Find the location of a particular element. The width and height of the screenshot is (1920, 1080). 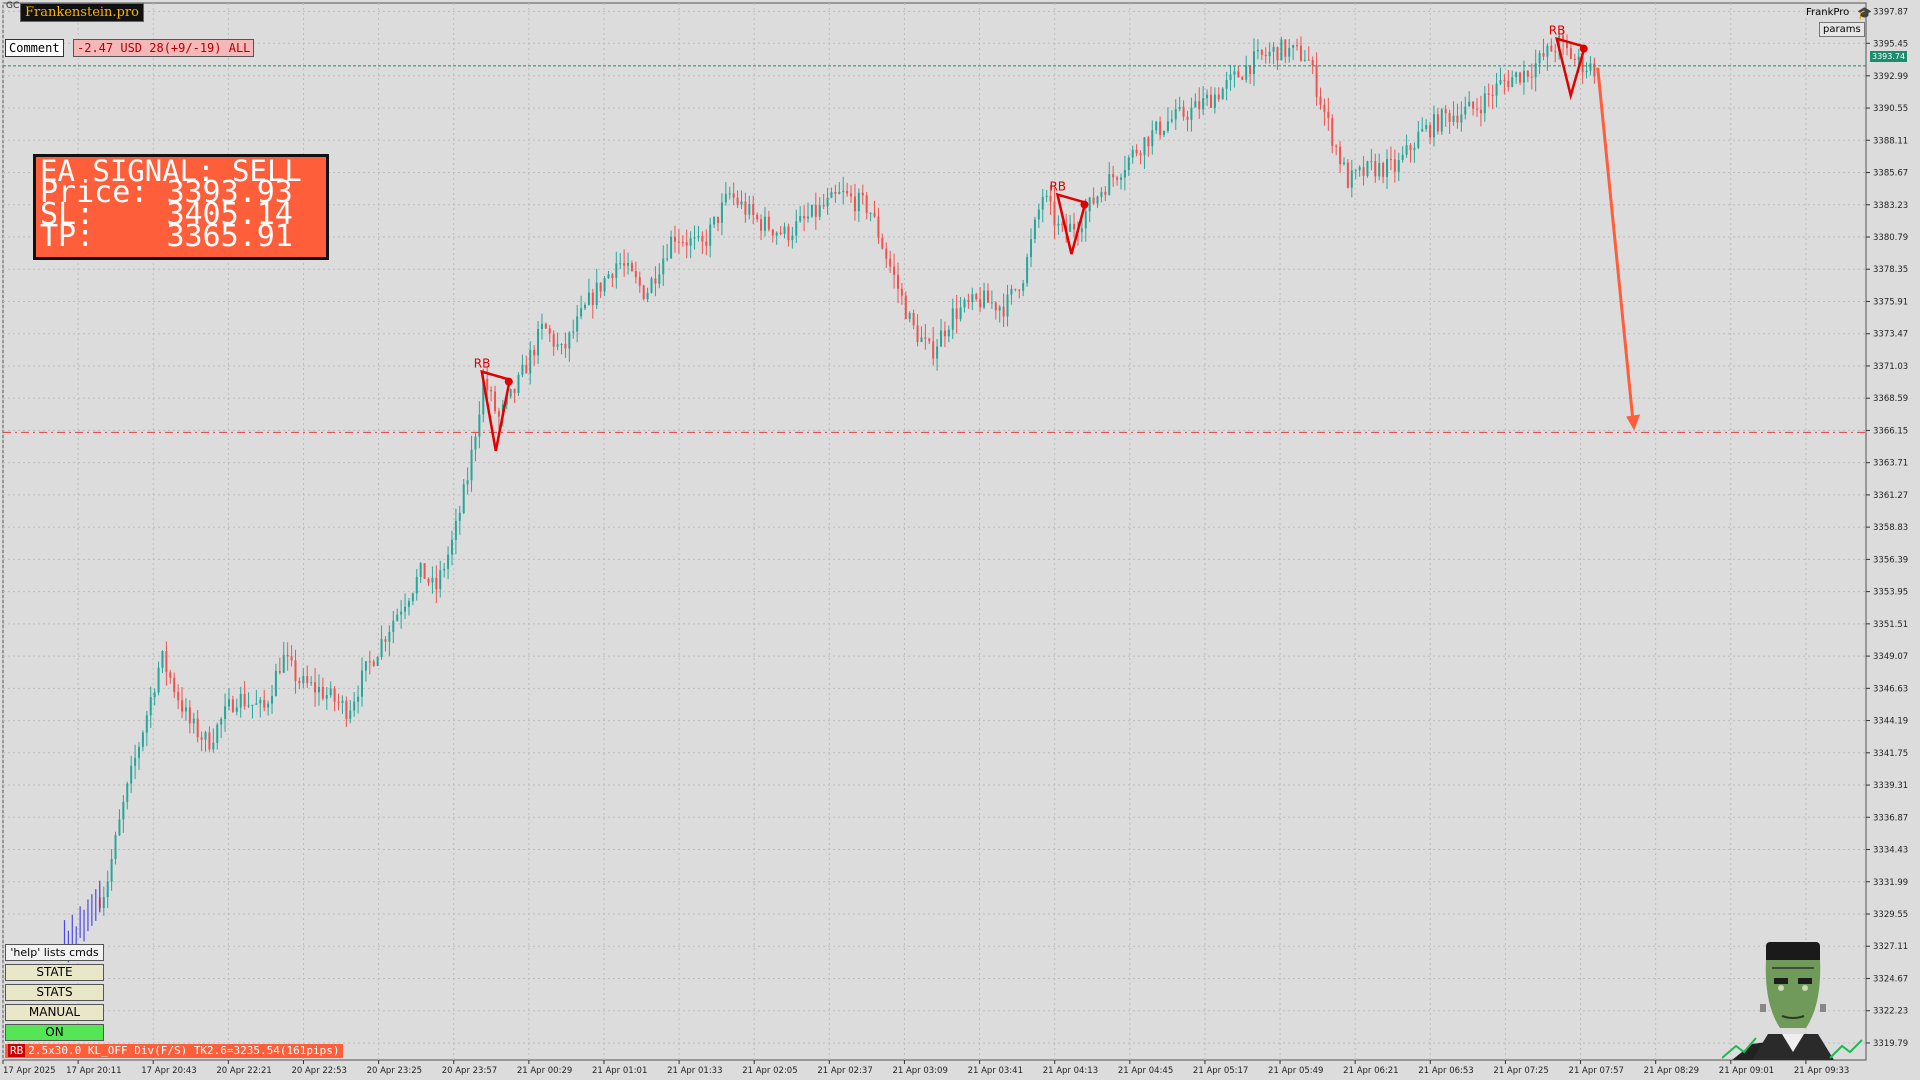

y-tick-label: 3351.51 is located at coordinates (1890, 625).